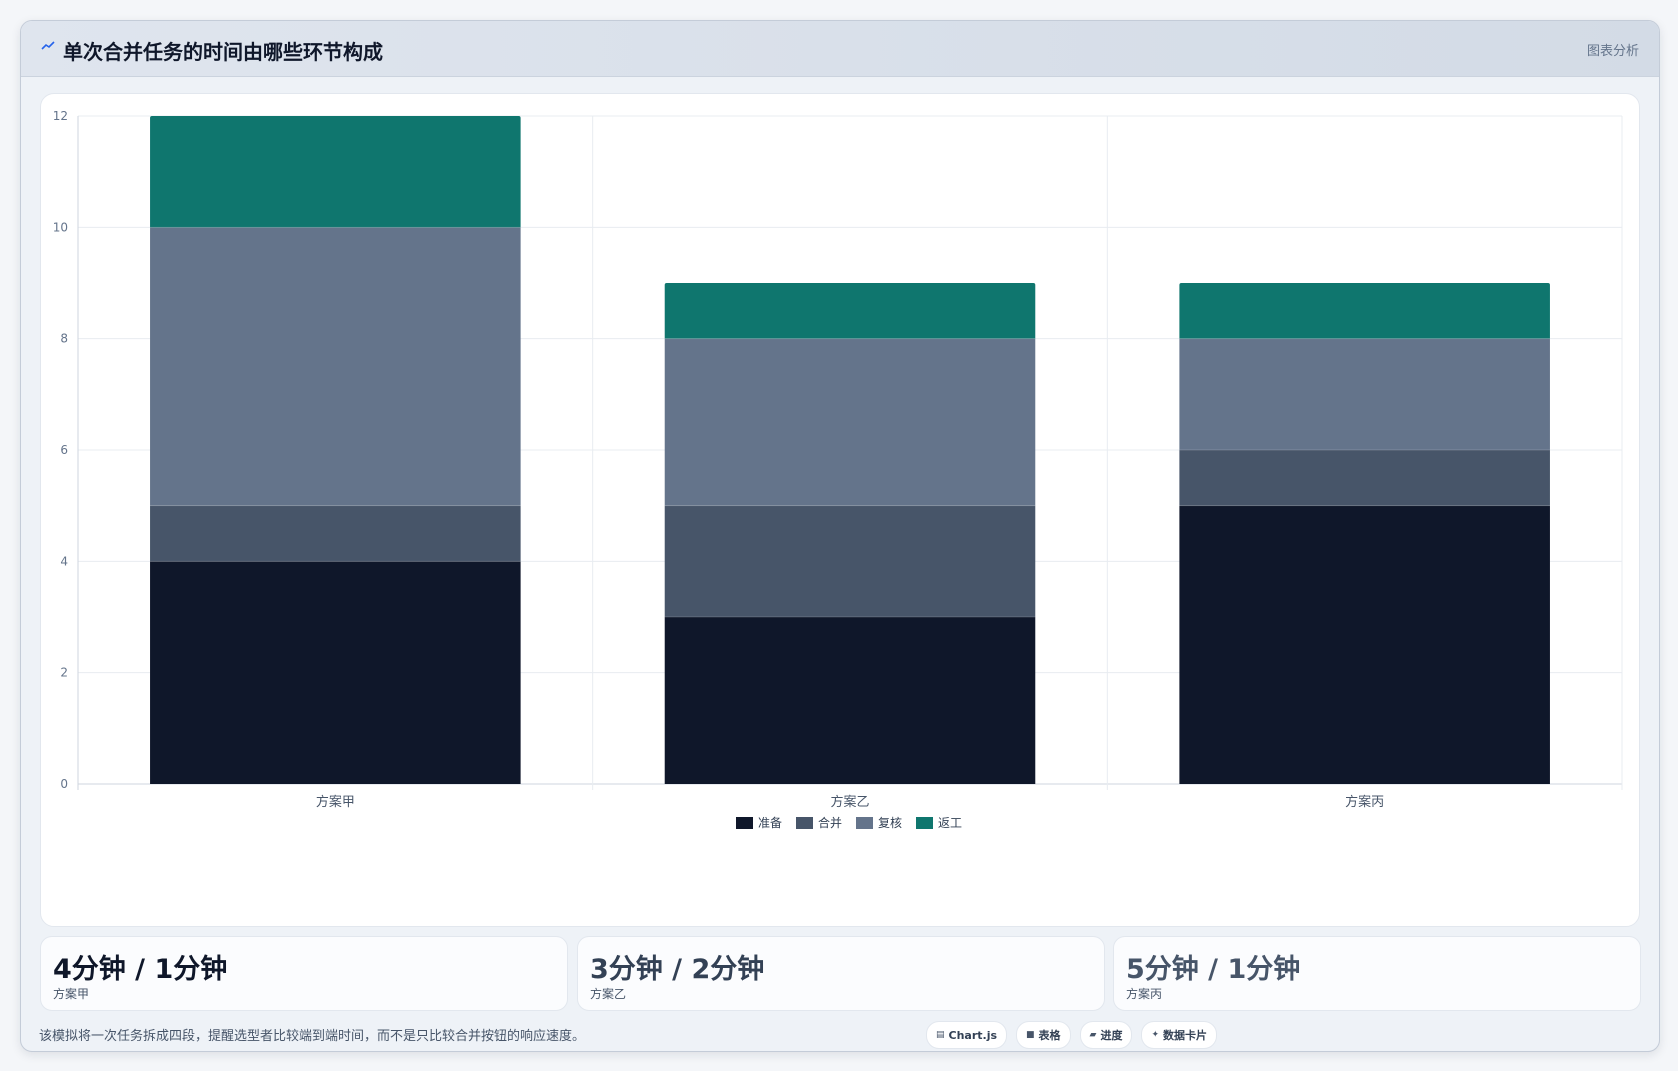 The height and width of the screenshot is (1071, 1678). I want to click on page-title: 单次合并任务的时间由哪些环节构成, so click(223, 52).